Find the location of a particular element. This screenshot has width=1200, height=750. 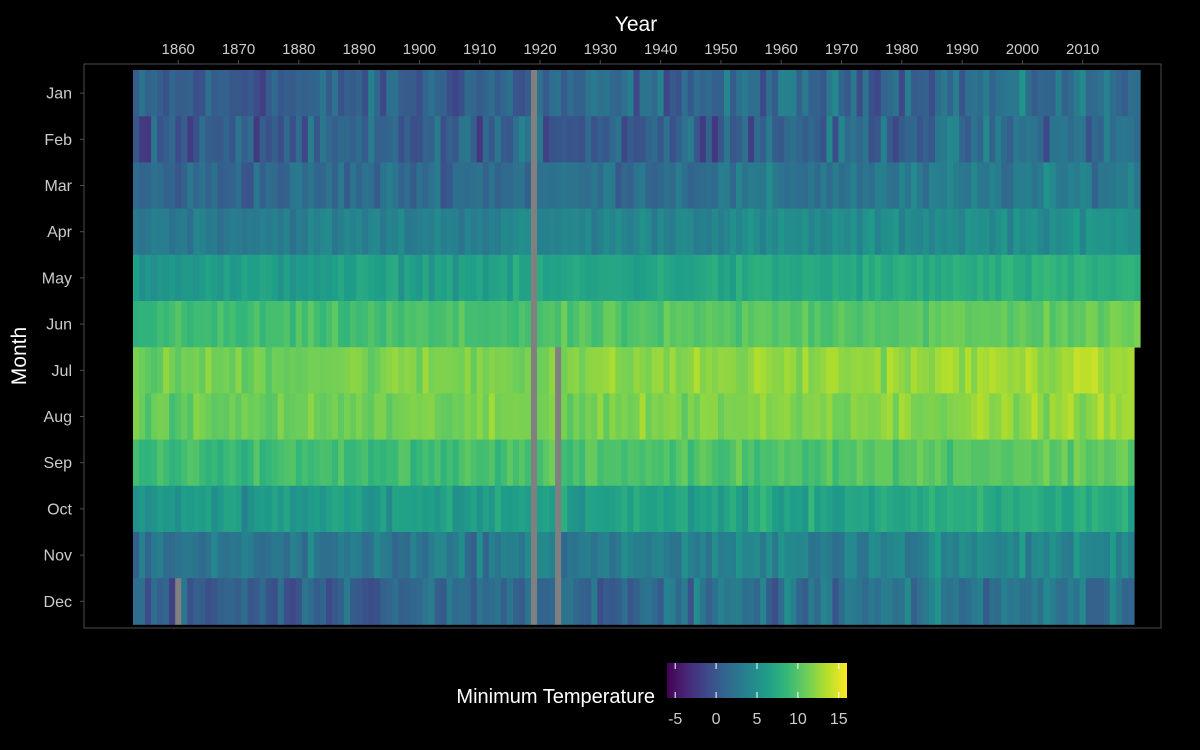

y-tick-label: Jun is located at coordinates (59, 325).